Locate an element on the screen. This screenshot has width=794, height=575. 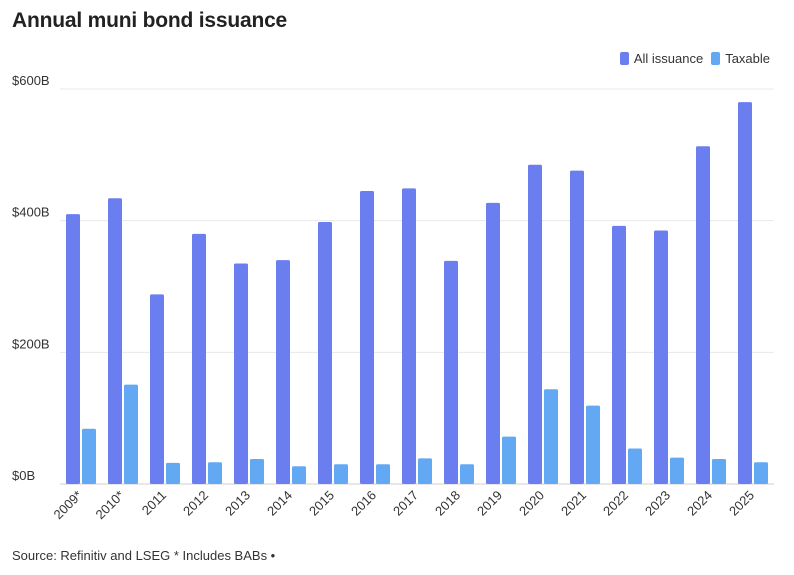
x-tick-label: 2009* is located at coordinates (67, 505).